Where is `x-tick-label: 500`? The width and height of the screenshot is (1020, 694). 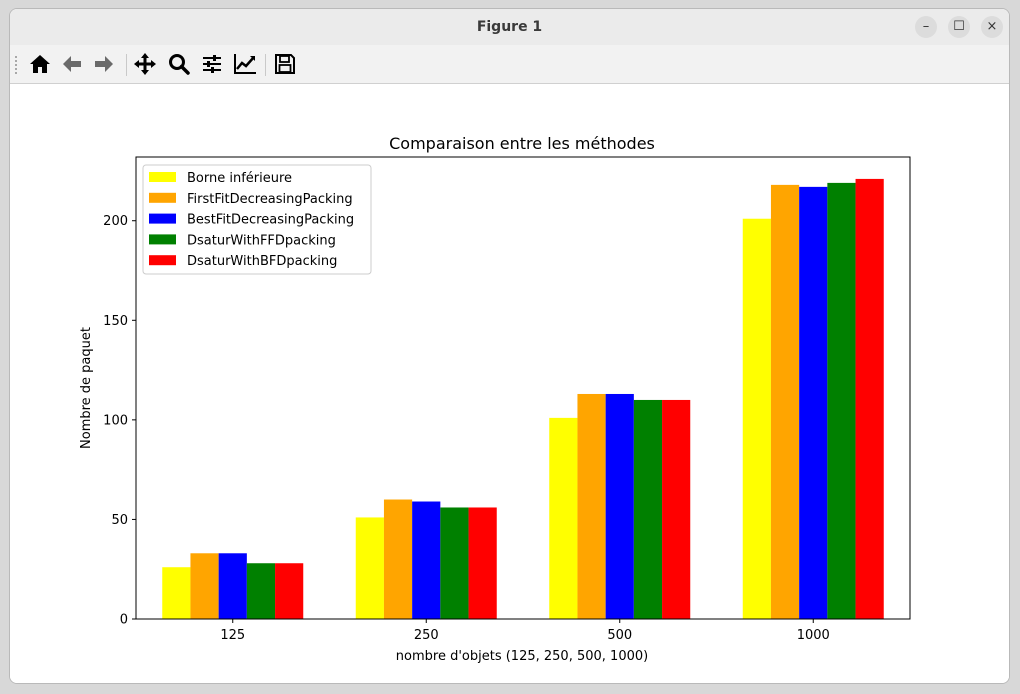
x-tick-label: 500 is located at coordinates (619, 635).